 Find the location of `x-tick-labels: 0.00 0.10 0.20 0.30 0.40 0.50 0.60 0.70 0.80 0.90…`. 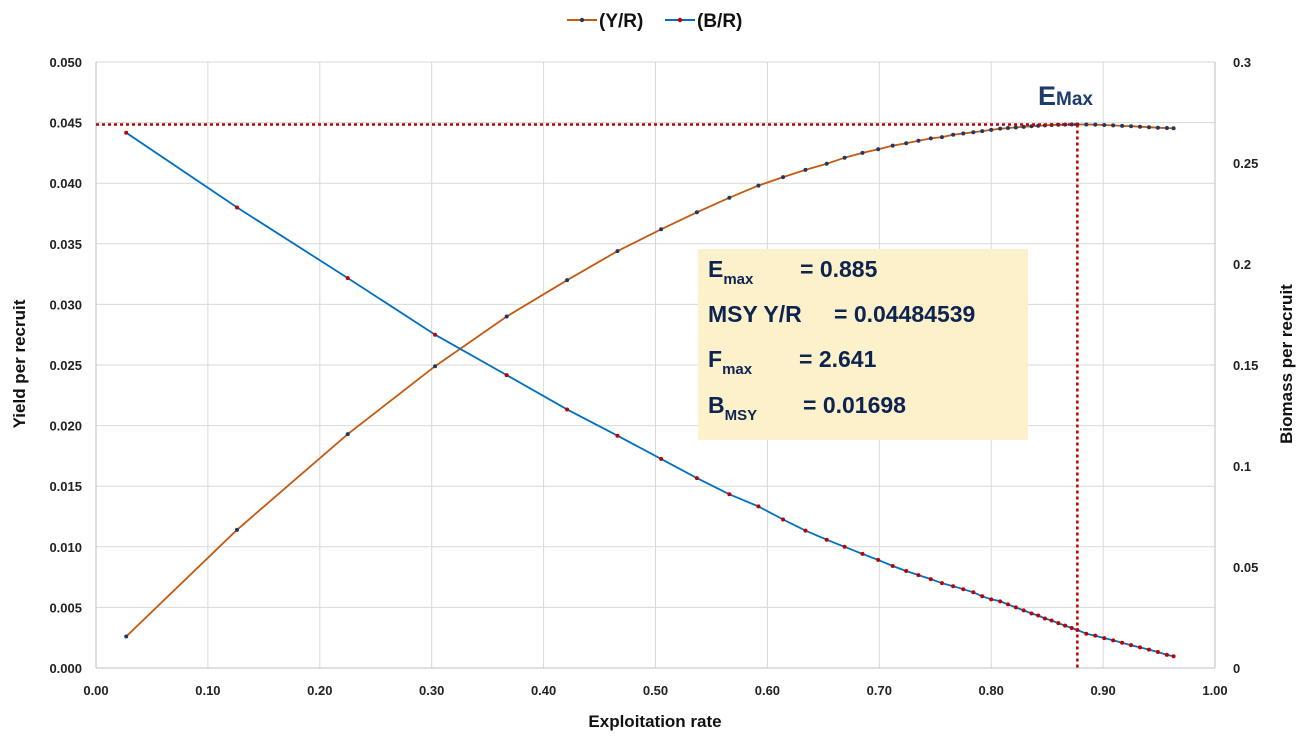

x-tick-labels: 0.00 0.10 0.20 0.30 0.40 0.50 0.60 0.70 0.80 0.90… is located at coordinates (655, 690).